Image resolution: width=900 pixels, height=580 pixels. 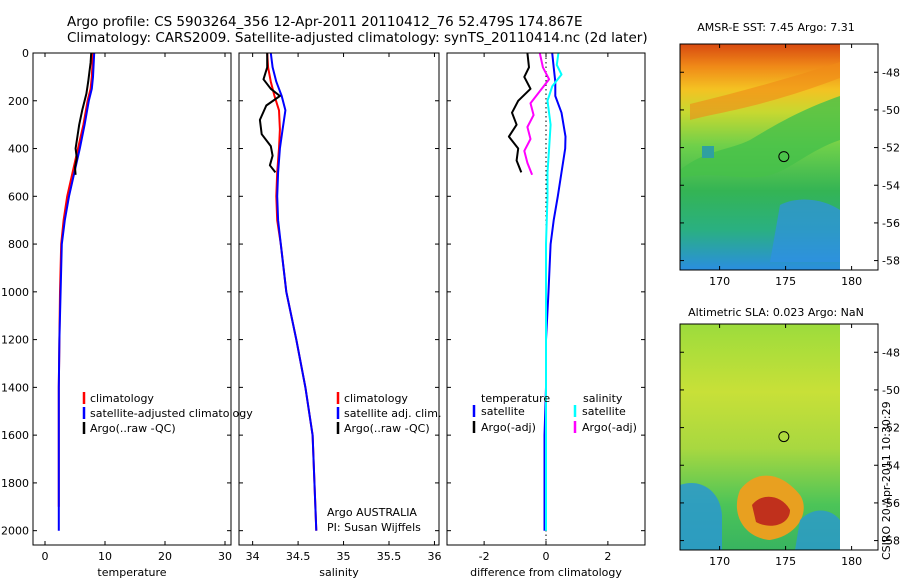 I want to click on sst-heatmap, so click(x=760, y=157).